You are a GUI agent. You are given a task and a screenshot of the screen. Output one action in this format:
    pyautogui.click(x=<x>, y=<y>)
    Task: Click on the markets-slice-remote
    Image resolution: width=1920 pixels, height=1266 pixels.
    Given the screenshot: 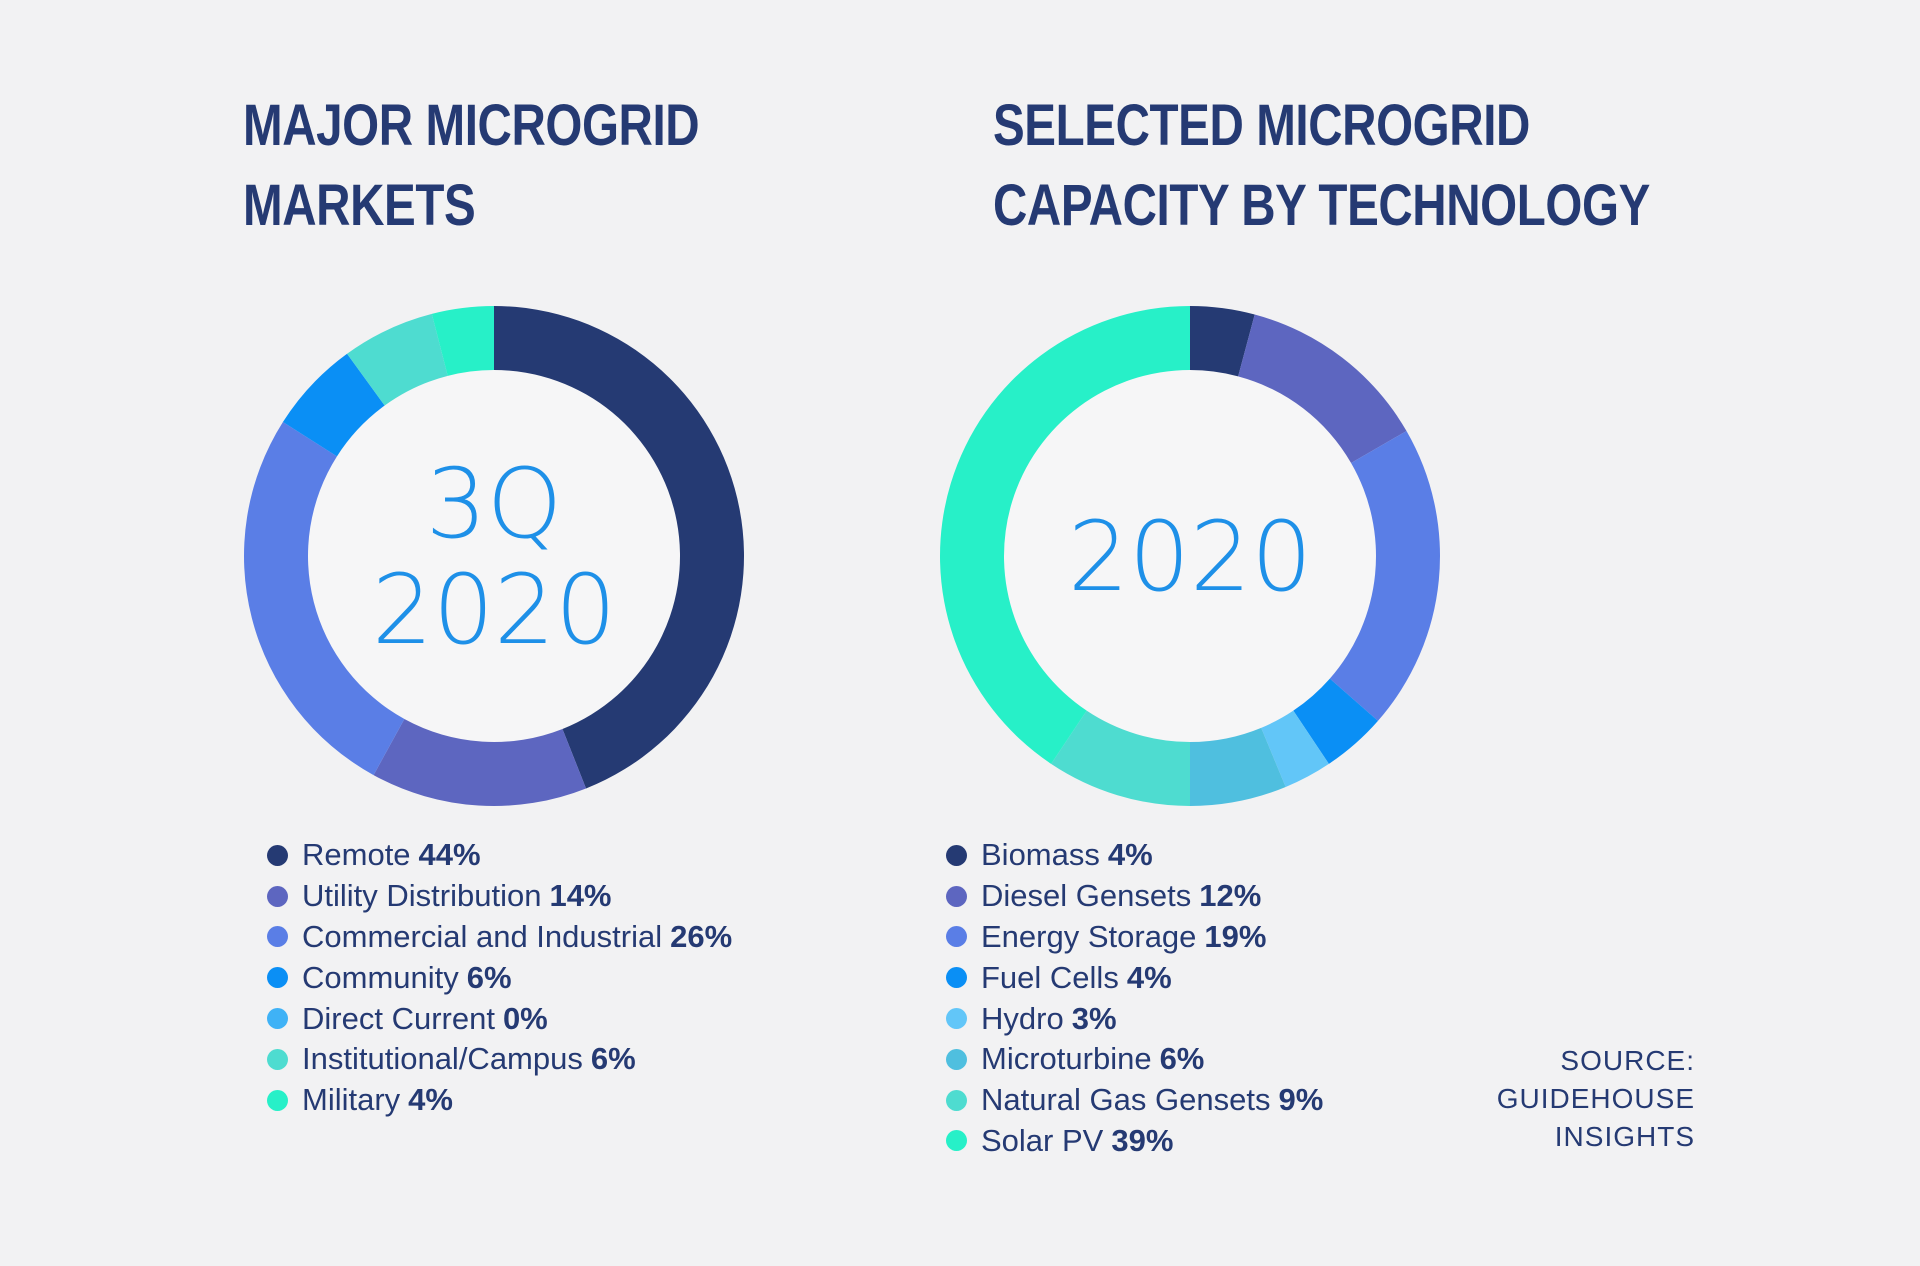 What is the action you would take?
    pyautogui.click(x=619, y=547)
    